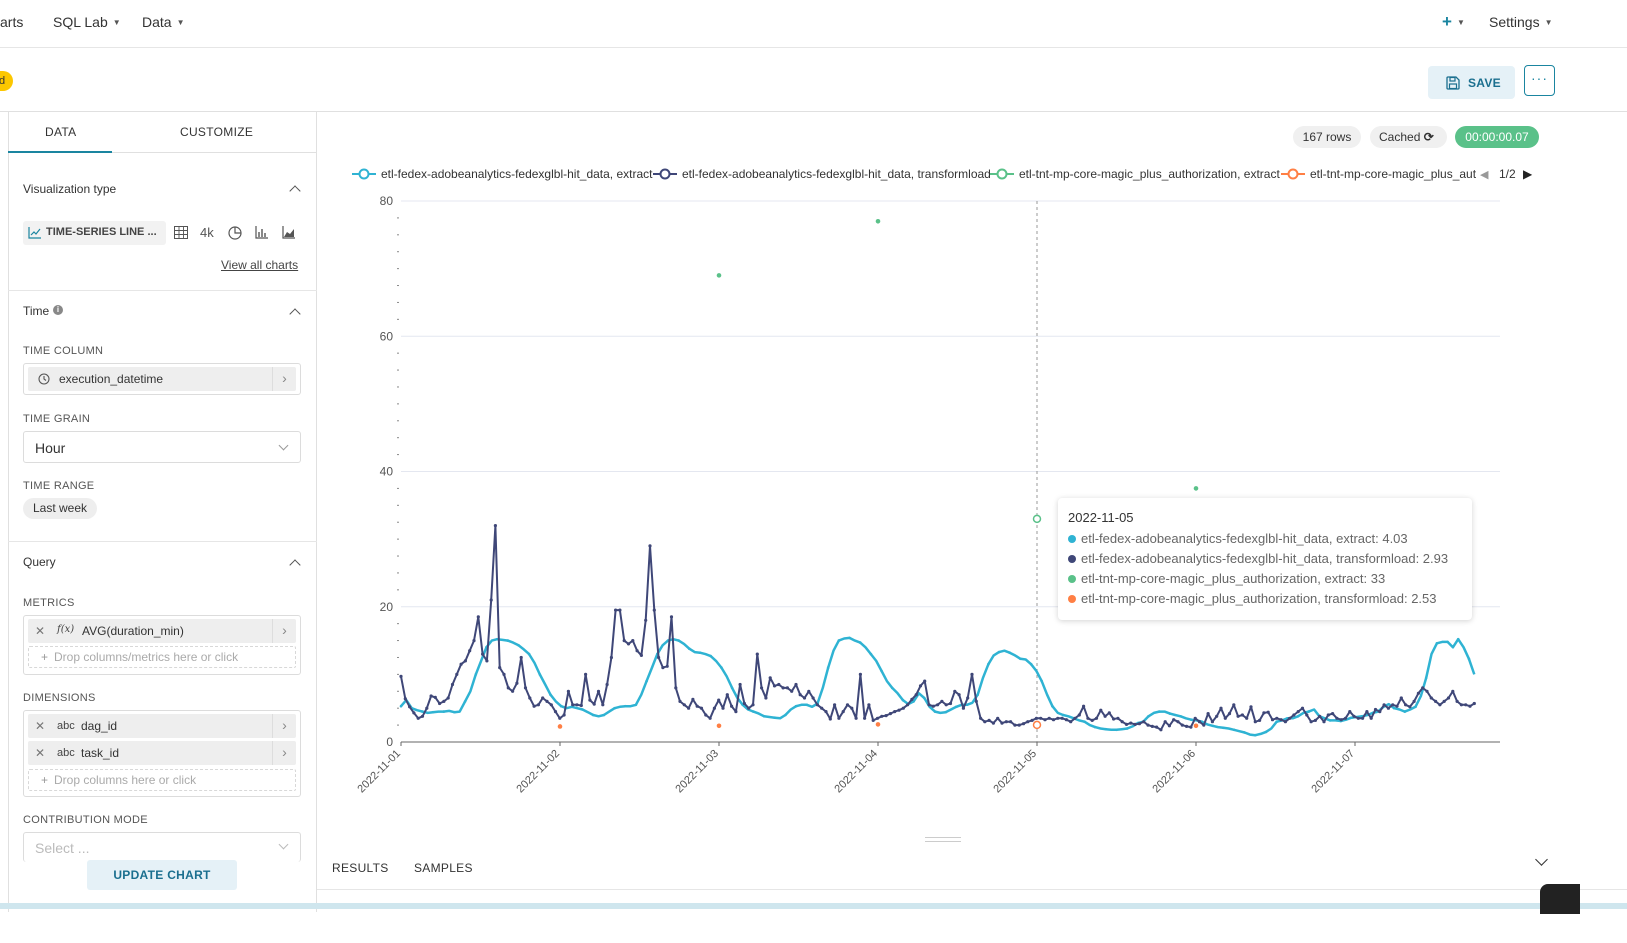 This screenshot has width=1627, height=943. Describe the element at coordinates (111, 379) in the screenshot. I see `time-column-value: execution_datetime` at that location.